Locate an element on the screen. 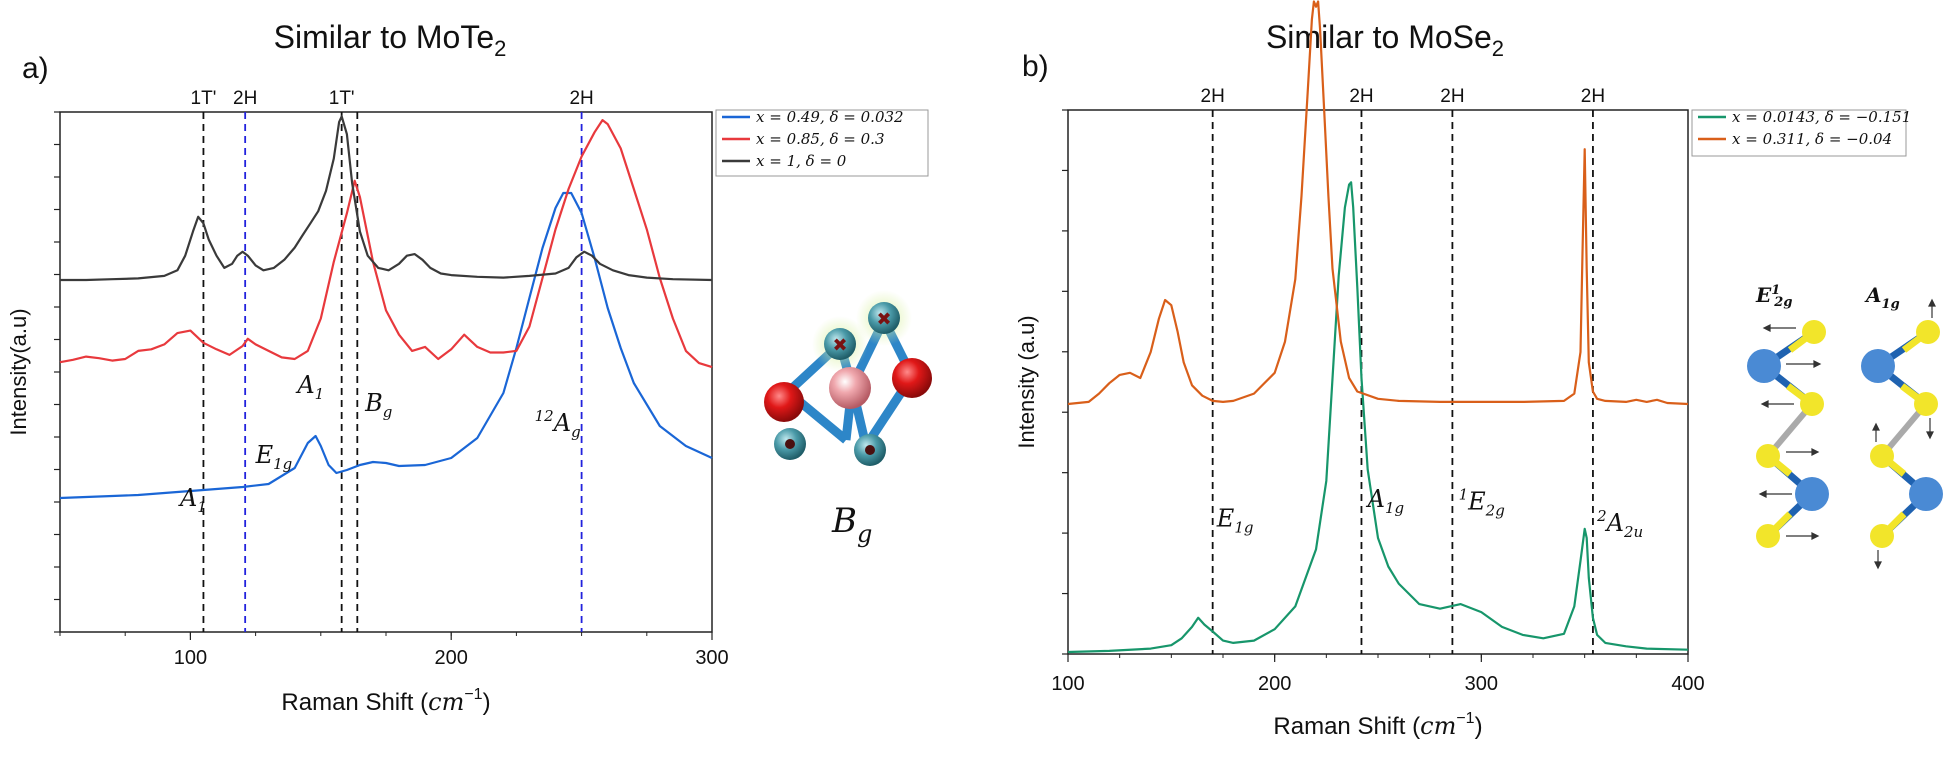  panel-b-title-text: Similar to MoSe is located at coordinates (1379, 37).